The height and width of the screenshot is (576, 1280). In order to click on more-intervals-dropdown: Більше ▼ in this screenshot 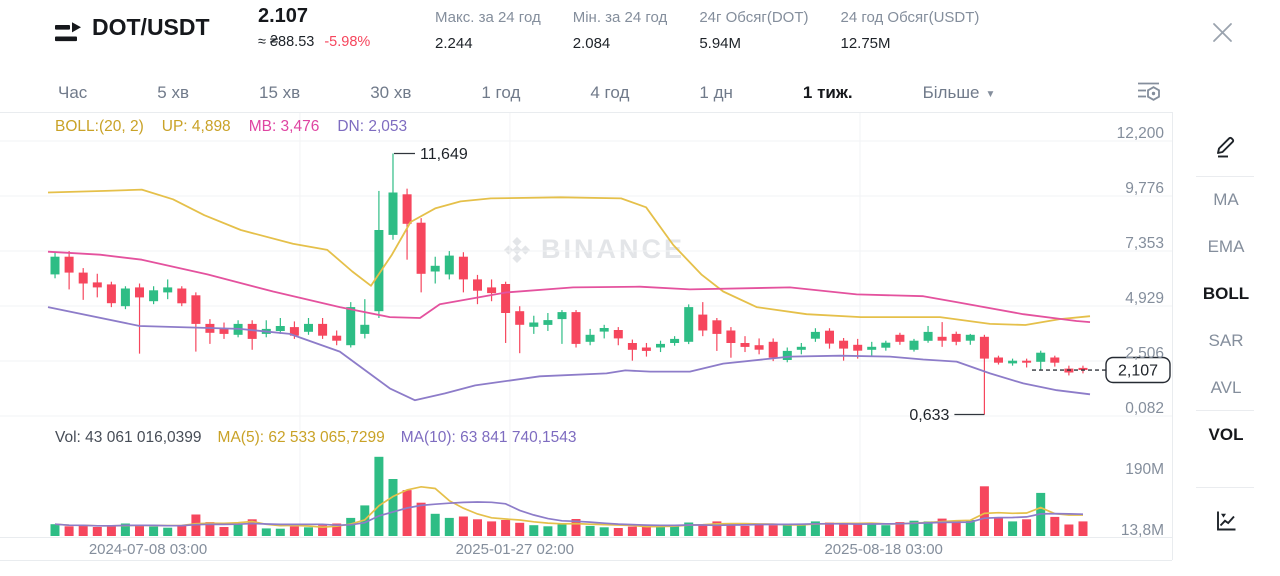, I will do `click(959, 92)`.